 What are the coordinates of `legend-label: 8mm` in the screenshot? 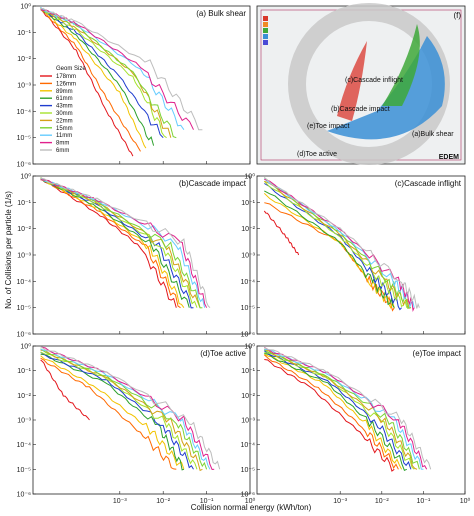 It's located at (62, 144).